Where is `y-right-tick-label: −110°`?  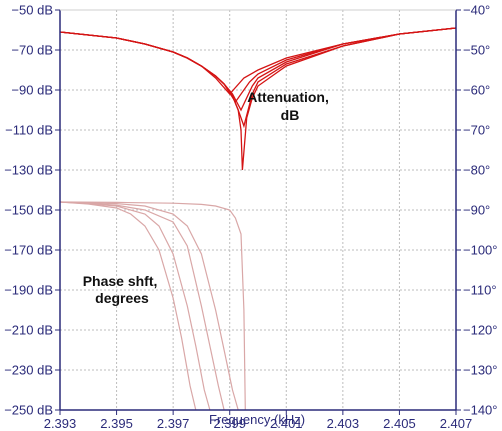 y-right-tick-label: −110° is located at coordinates (480, 290).